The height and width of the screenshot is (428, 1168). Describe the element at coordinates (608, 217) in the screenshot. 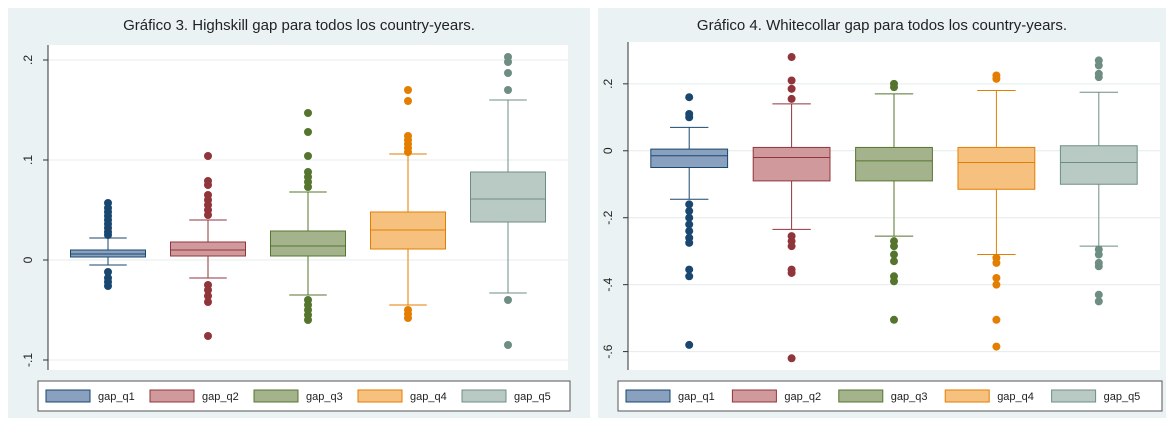

I see `y-tick-label: -.2` at that location.